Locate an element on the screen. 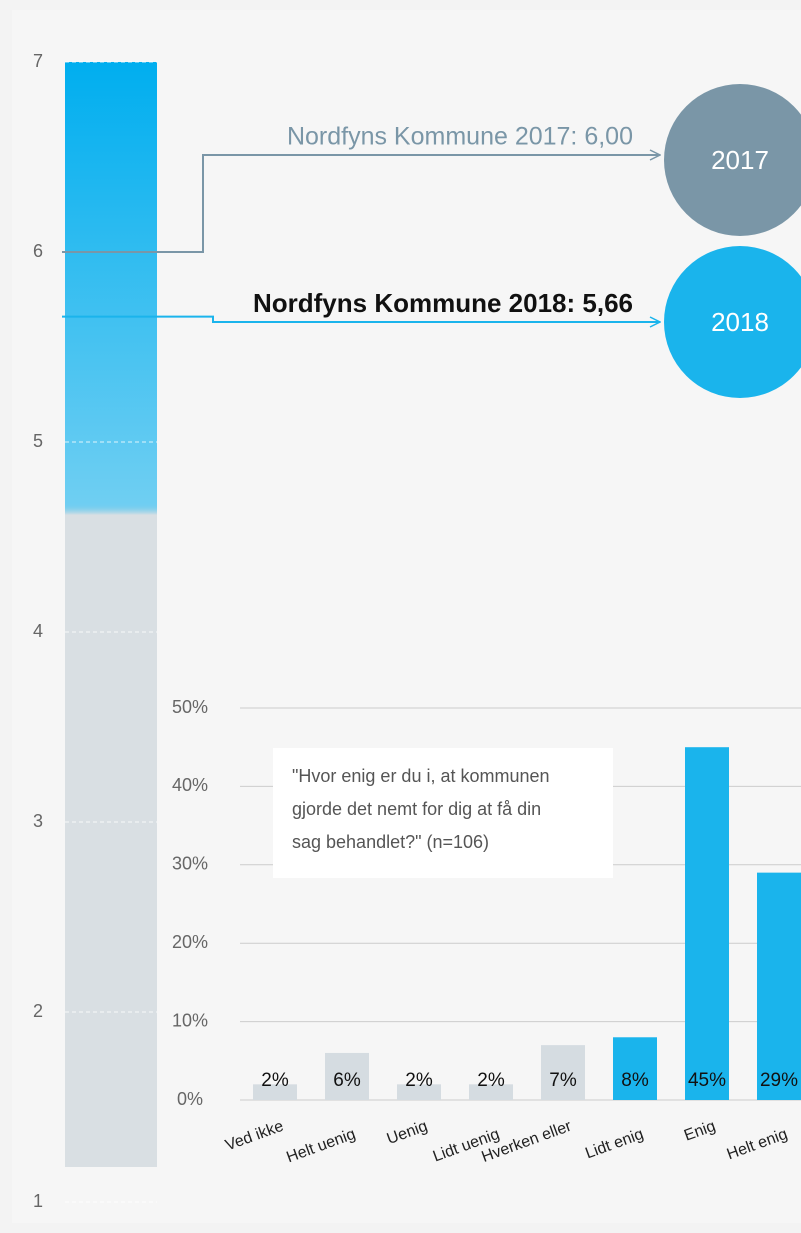  value-label: 7% is located at coordinates (563, 1080).